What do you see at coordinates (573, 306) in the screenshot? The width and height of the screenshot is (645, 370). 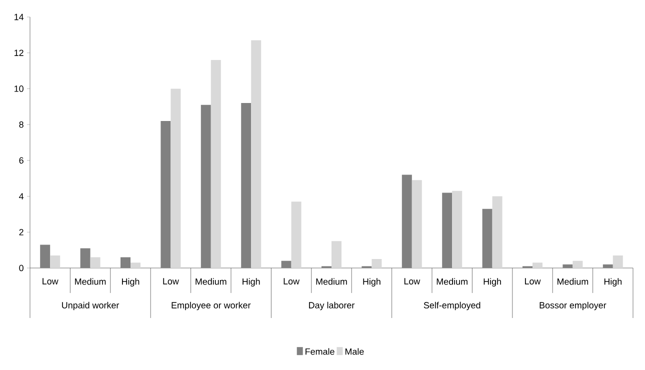 I see `text: Bossor employer` at bounding box center [573, 306].